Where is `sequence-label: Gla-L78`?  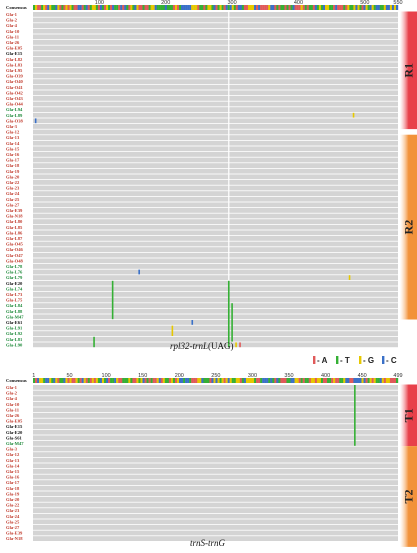 sequence-label: Gla-L78 is located at coordinates (14, 266).